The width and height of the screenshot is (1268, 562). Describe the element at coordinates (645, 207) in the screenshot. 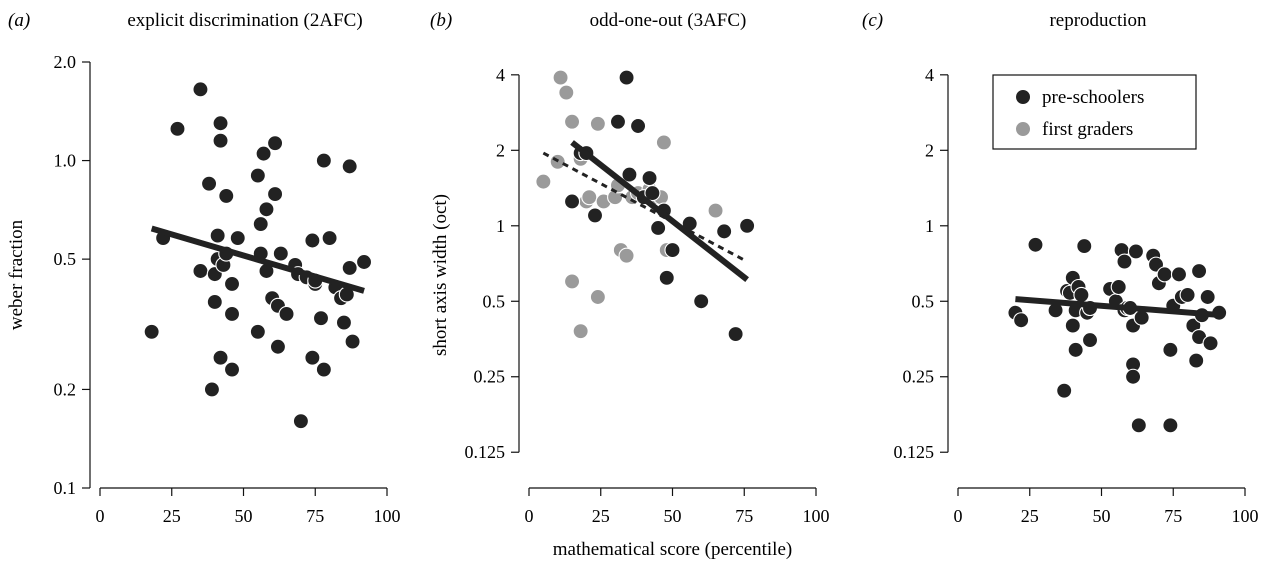

I see `fit-line-first-graders` at that location.